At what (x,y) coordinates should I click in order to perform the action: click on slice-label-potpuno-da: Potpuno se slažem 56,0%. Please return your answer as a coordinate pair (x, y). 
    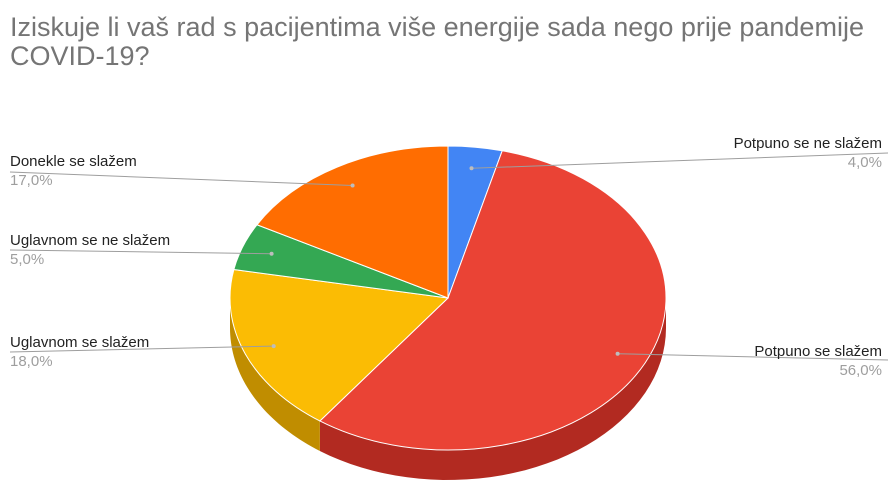
    Looking at the image, I should click on (818, 361).